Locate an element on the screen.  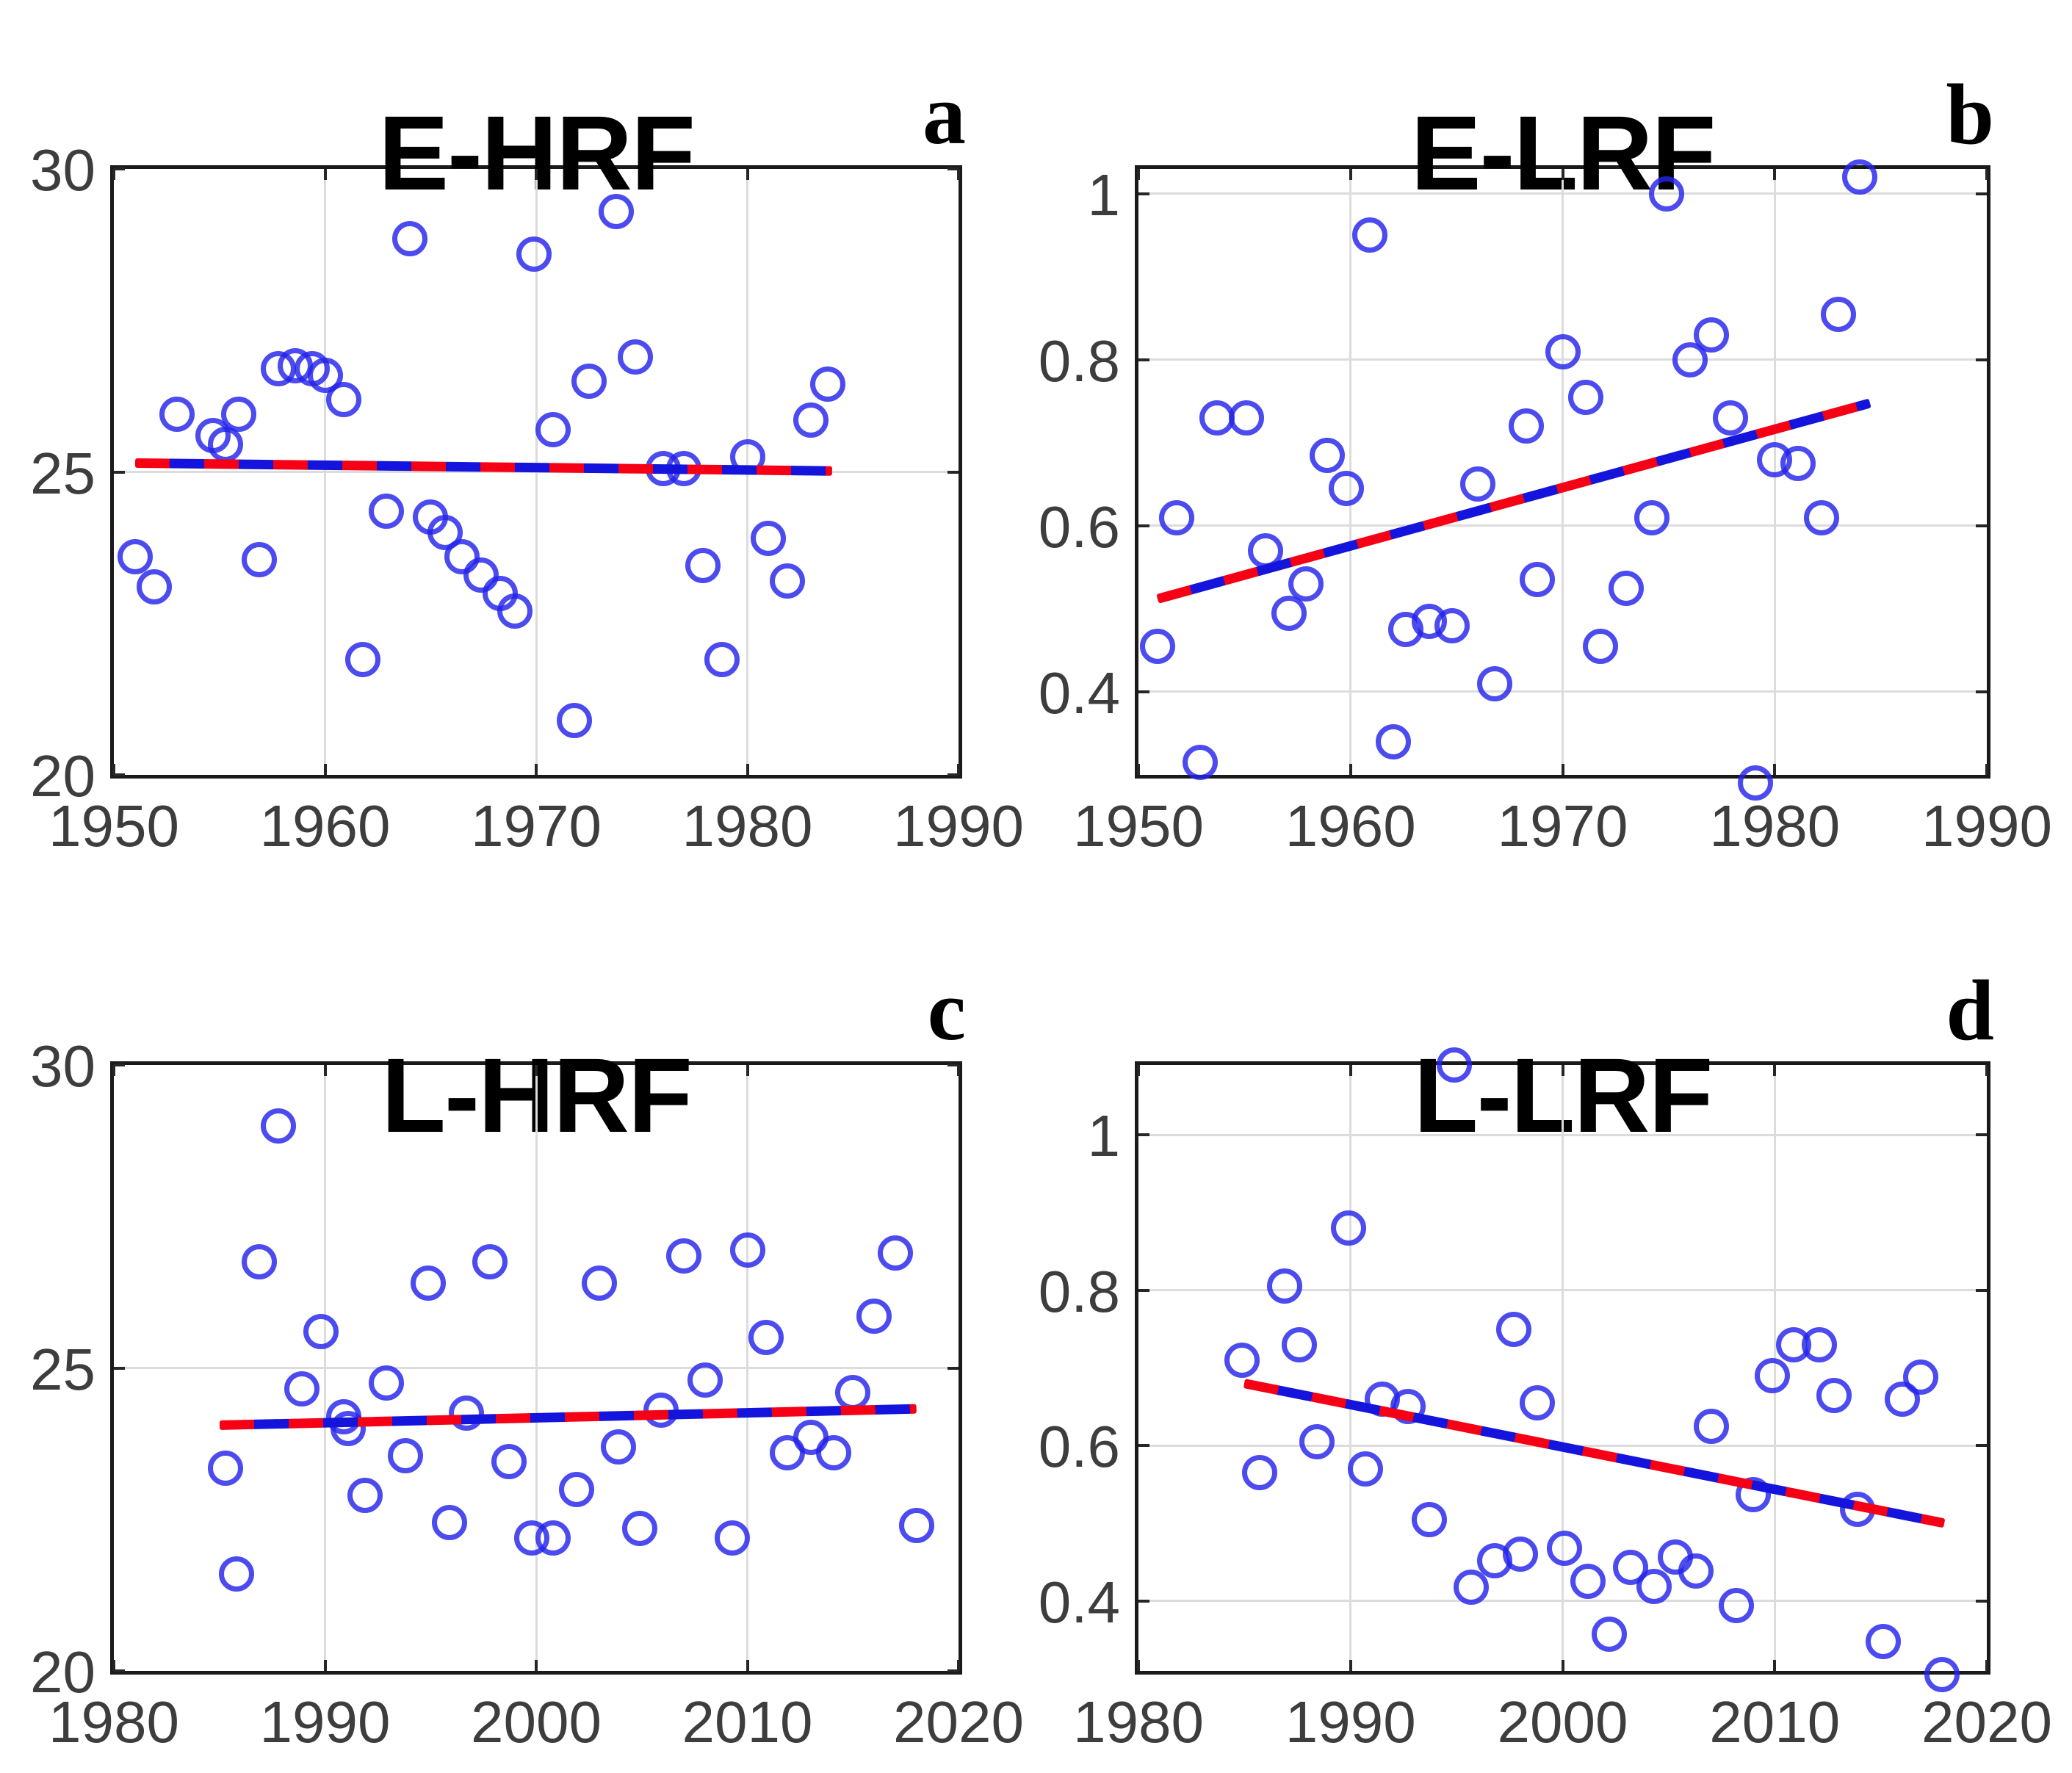
panel-letter: b is located at coordinates (1970, 114).